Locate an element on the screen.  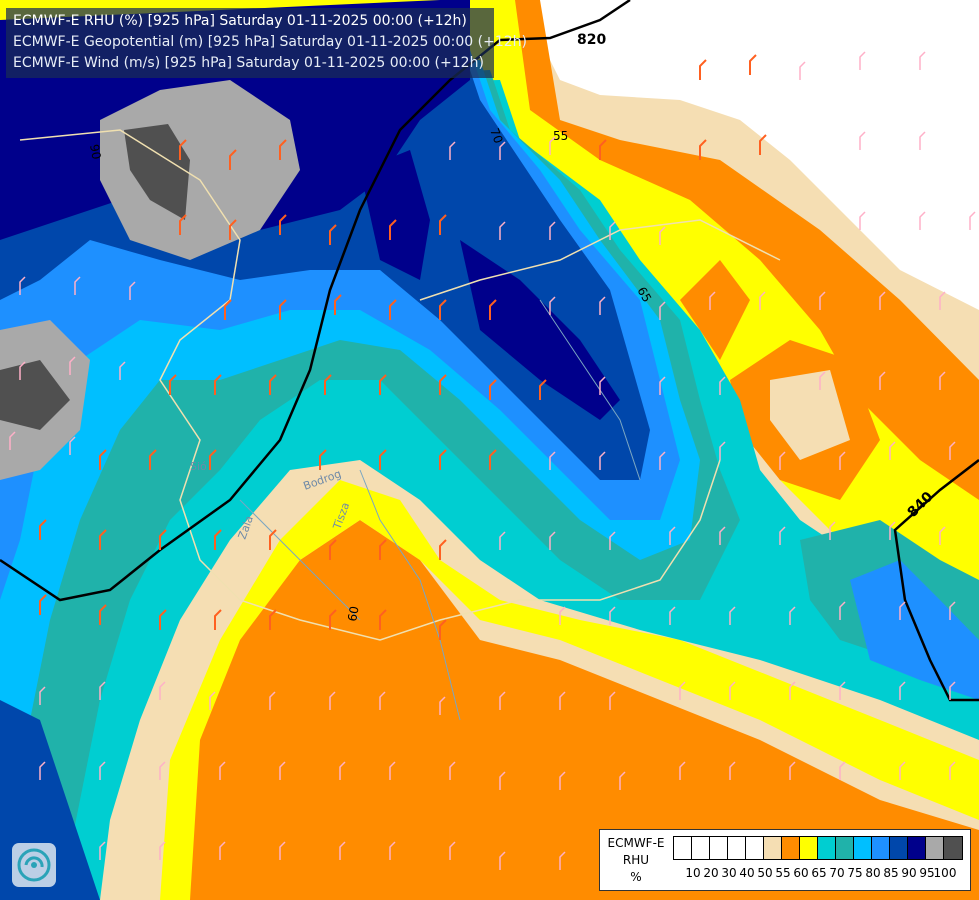
contour-label-90: 90 is located at coordinates (95, 151).